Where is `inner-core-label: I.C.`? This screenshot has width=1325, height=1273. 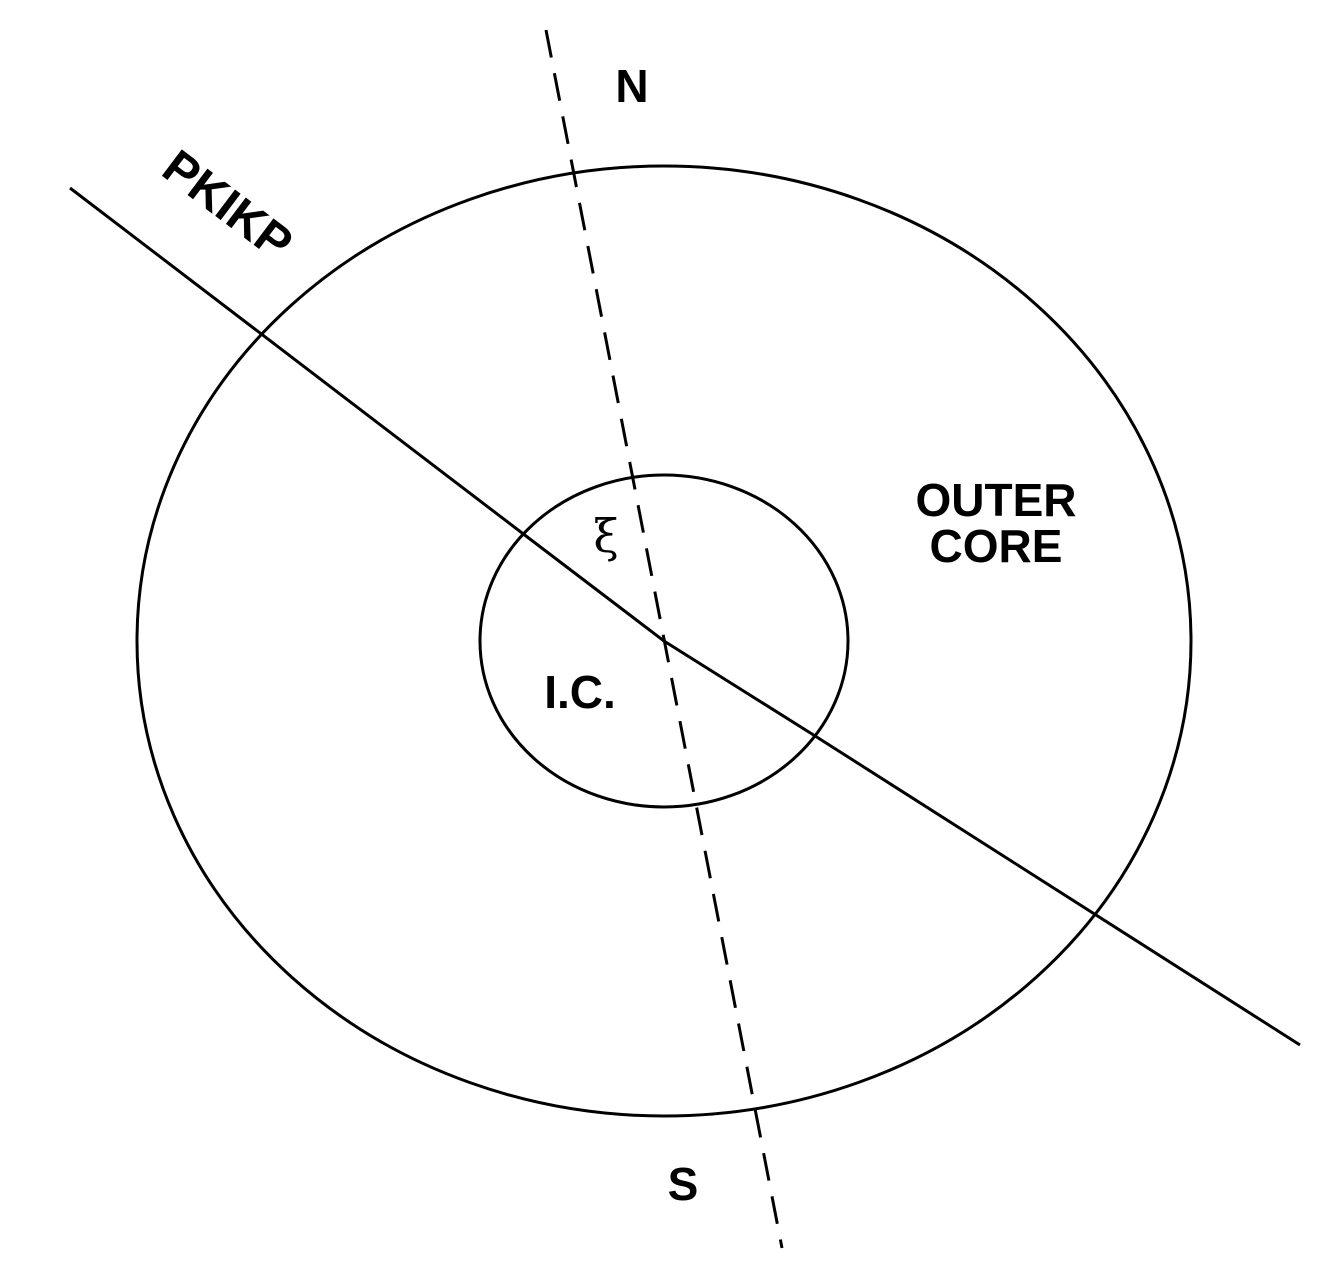 inner-core-label: I.C. is located at coordinates (580, 692).